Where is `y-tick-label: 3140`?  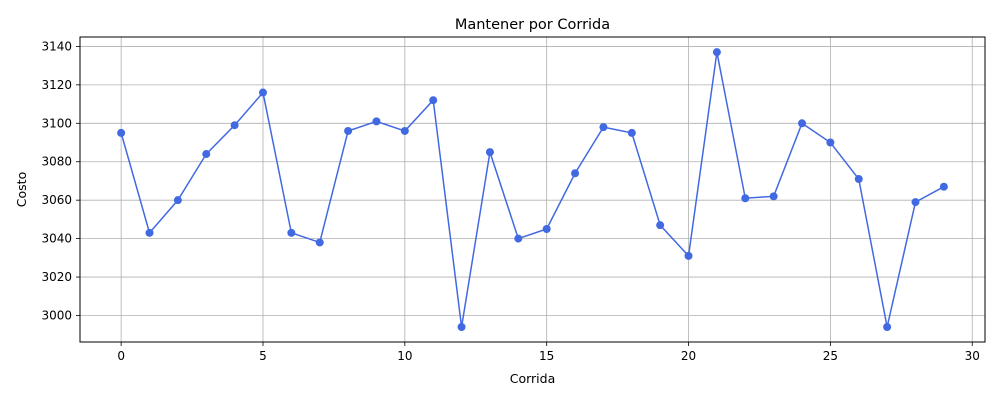
y-tick-label: 3140 is located at coordinates (56, 46).